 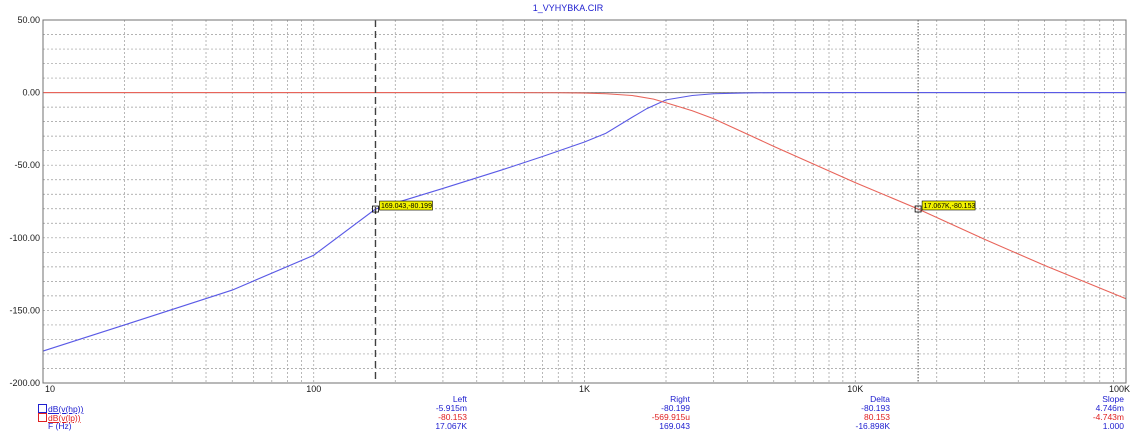 I want to click on x-tick-label: 10K, so click(x=855, y=389).